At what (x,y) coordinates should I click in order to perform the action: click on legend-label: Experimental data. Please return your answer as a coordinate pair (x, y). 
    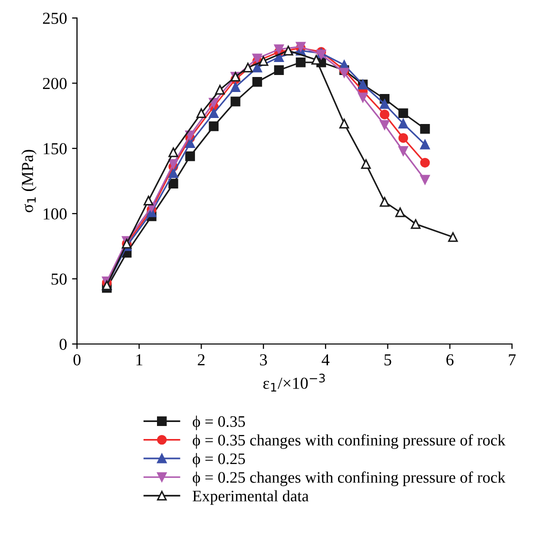
    Looking at the image, I should click on (250, 497).